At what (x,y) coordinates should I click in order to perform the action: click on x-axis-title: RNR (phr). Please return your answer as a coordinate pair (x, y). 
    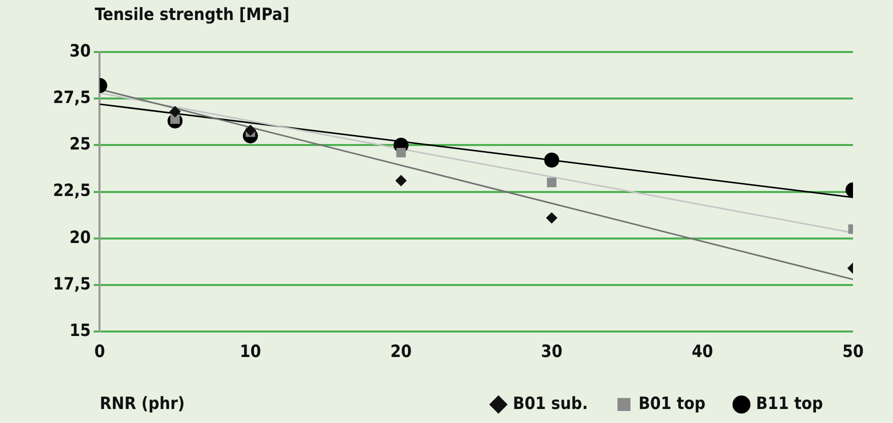
    Looking at the image, I should click on (142, 404).